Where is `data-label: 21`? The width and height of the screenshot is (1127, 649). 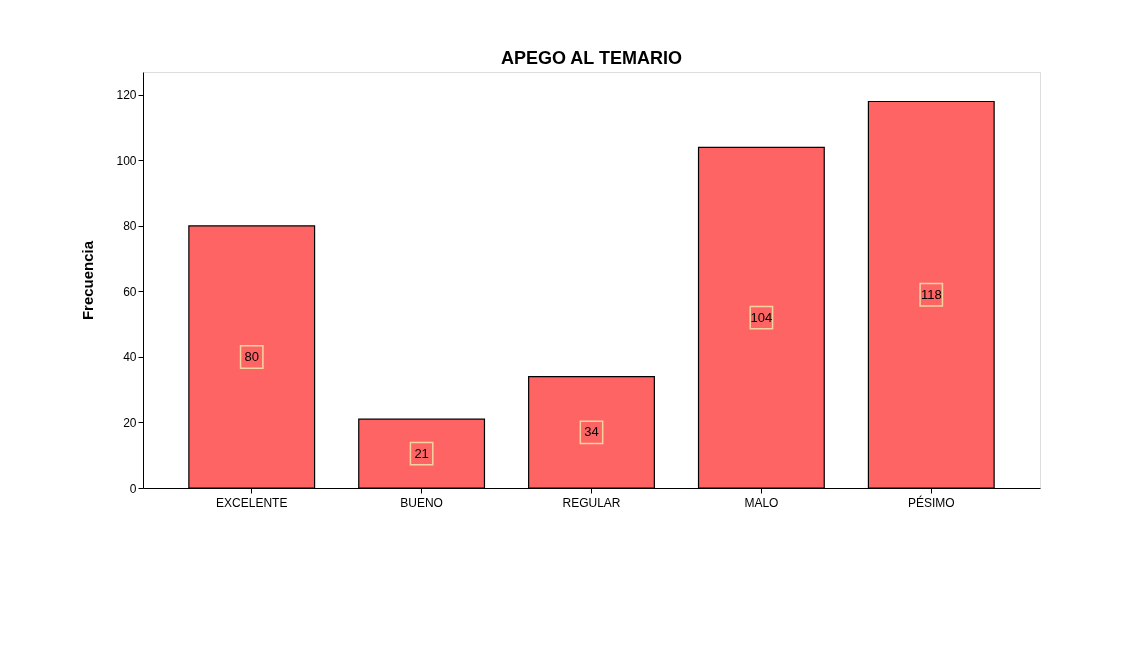
data-label: 21 is located at coordinates (421, 453).